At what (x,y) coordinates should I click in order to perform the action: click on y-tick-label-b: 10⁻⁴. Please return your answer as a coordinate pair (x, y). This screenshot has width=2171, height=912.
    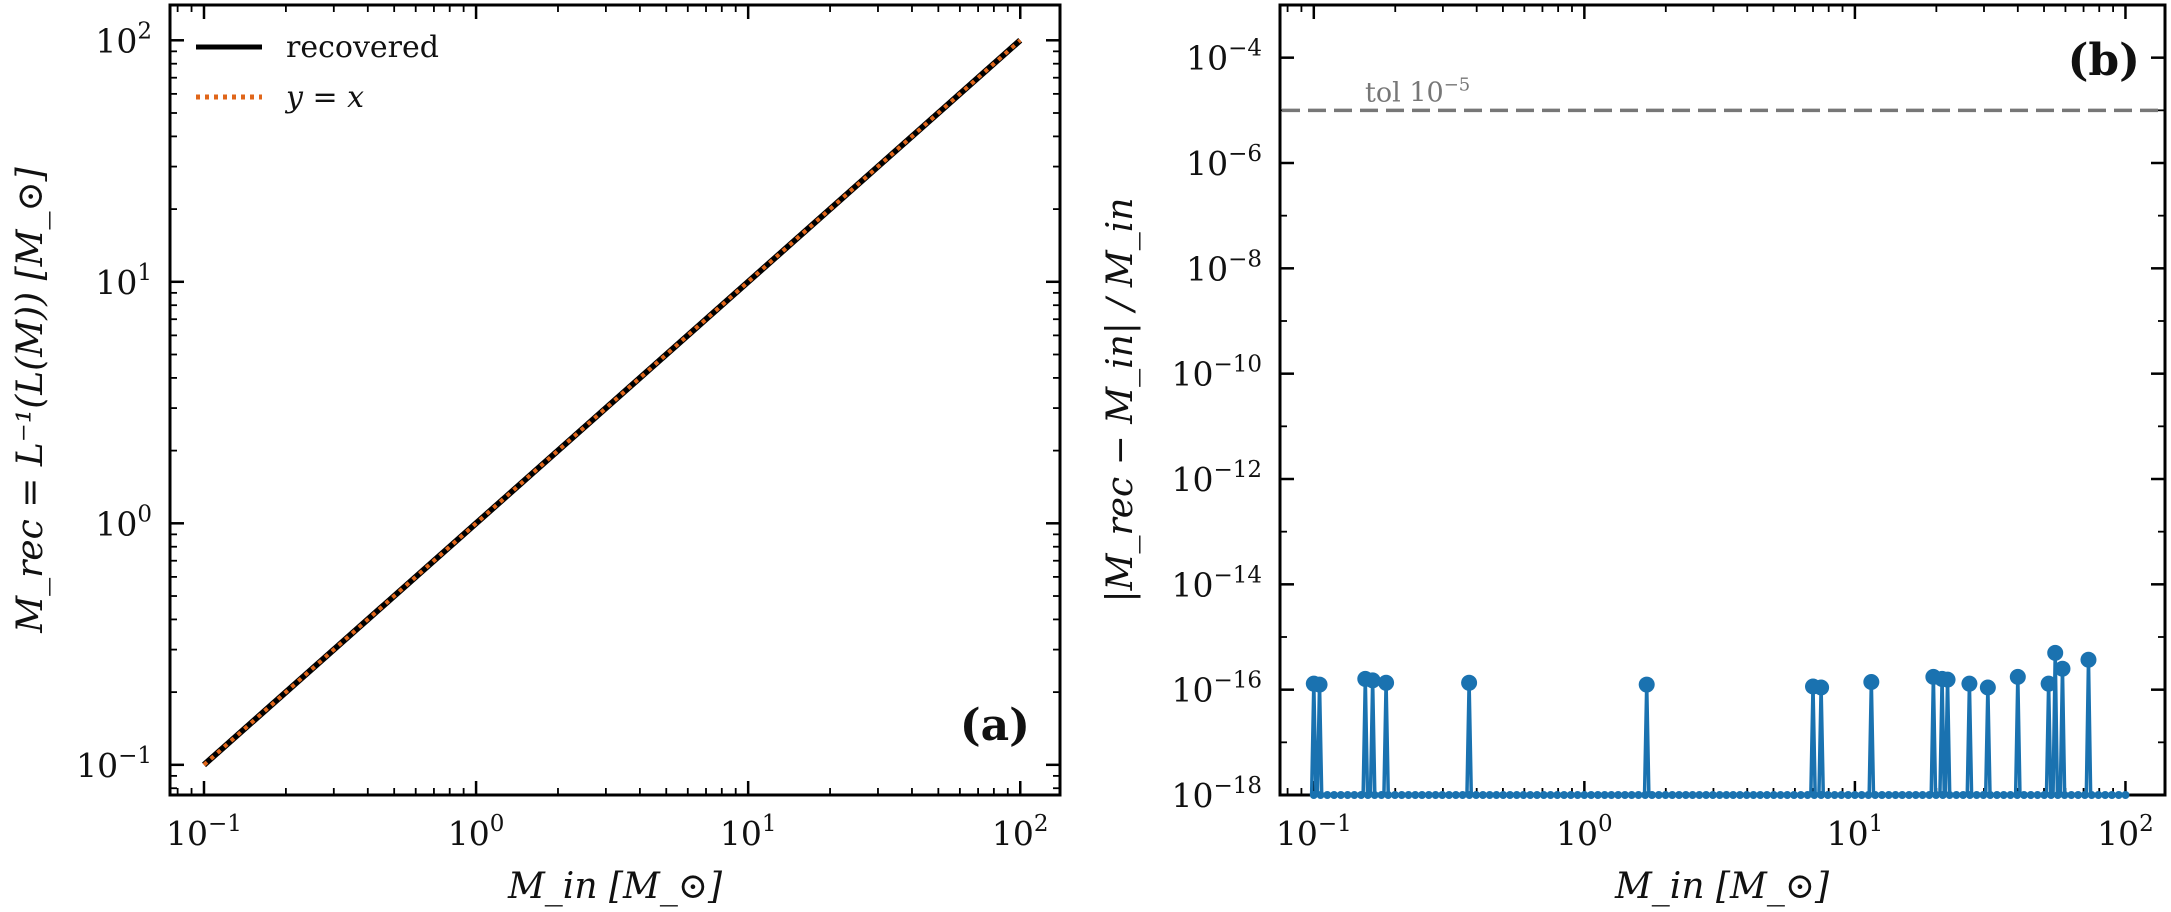
    Looking at the image, I should click on (1224, 57).